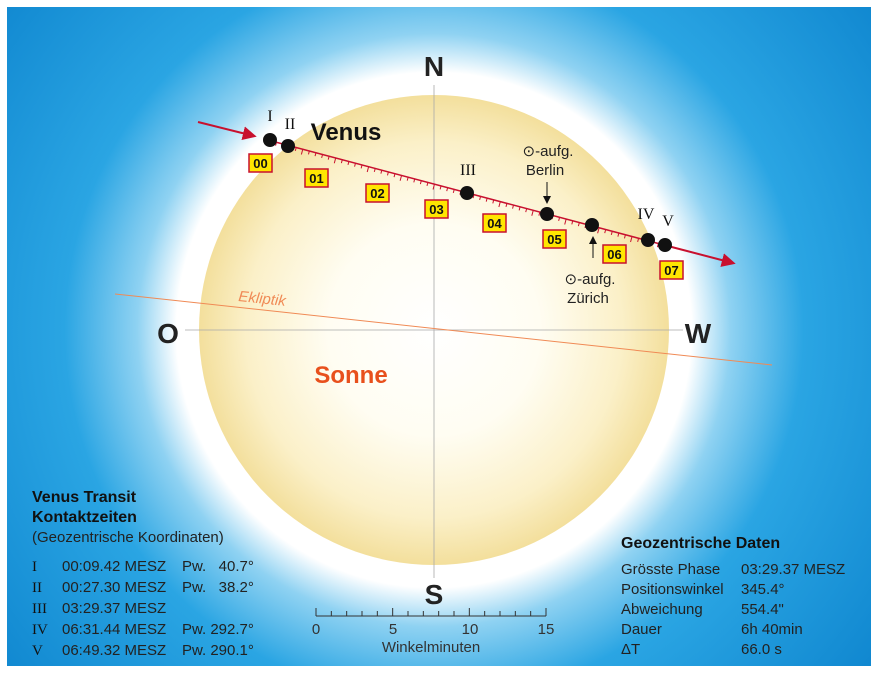 The height and width of the screenshot is (678, 878). Describe the element at coordinates (793, 569) in the screenshot. I see `geo-row-1-value: 03:29.37 MESZ` at that location.